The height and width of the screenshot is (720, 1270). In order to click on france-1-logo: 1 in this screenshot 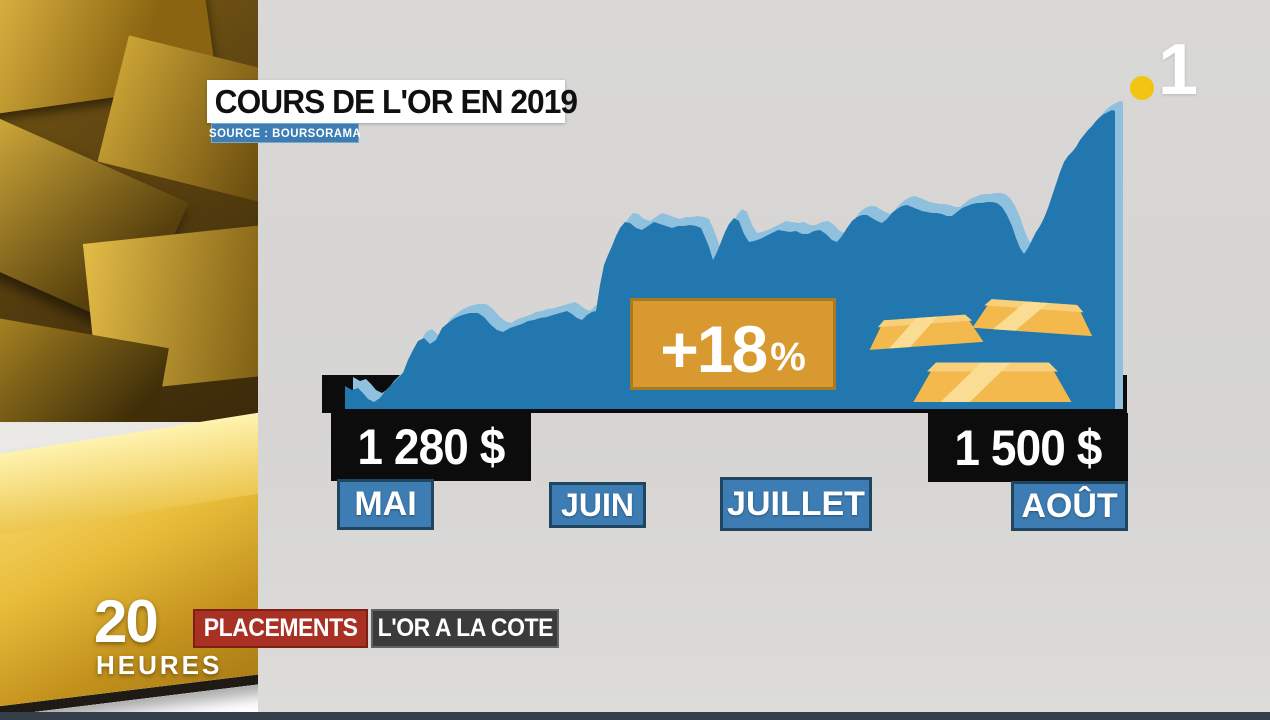, I will do `click(1162, 76)`.